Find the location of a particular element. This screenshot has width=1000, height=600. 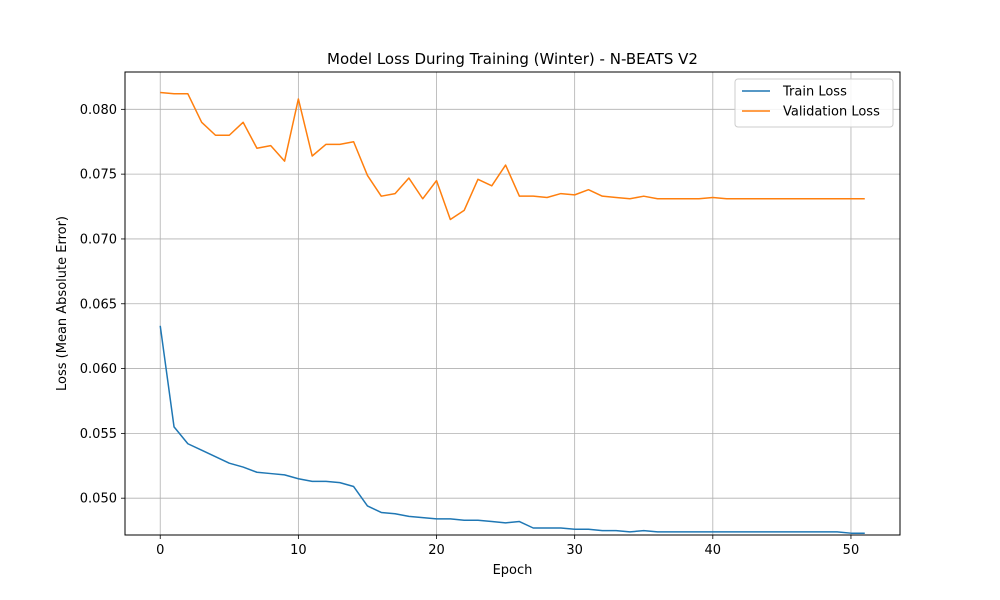

y-tick-label: 0.065 is located at coordinates (98, 304).